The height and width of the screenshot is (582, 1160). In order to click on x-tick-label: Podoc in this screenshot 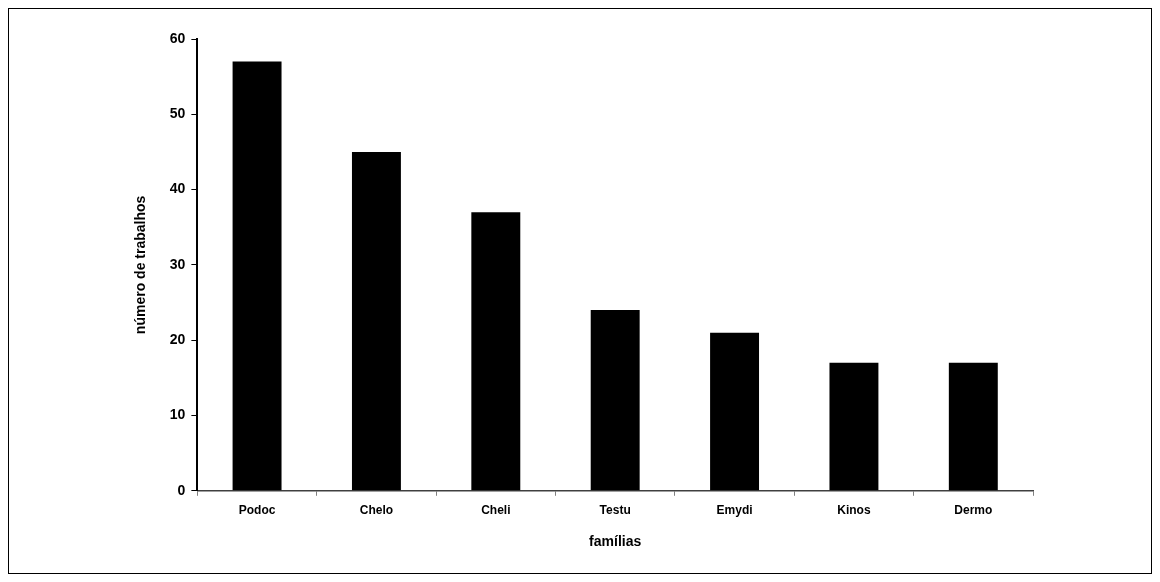, I will do `click(257, 510)`.